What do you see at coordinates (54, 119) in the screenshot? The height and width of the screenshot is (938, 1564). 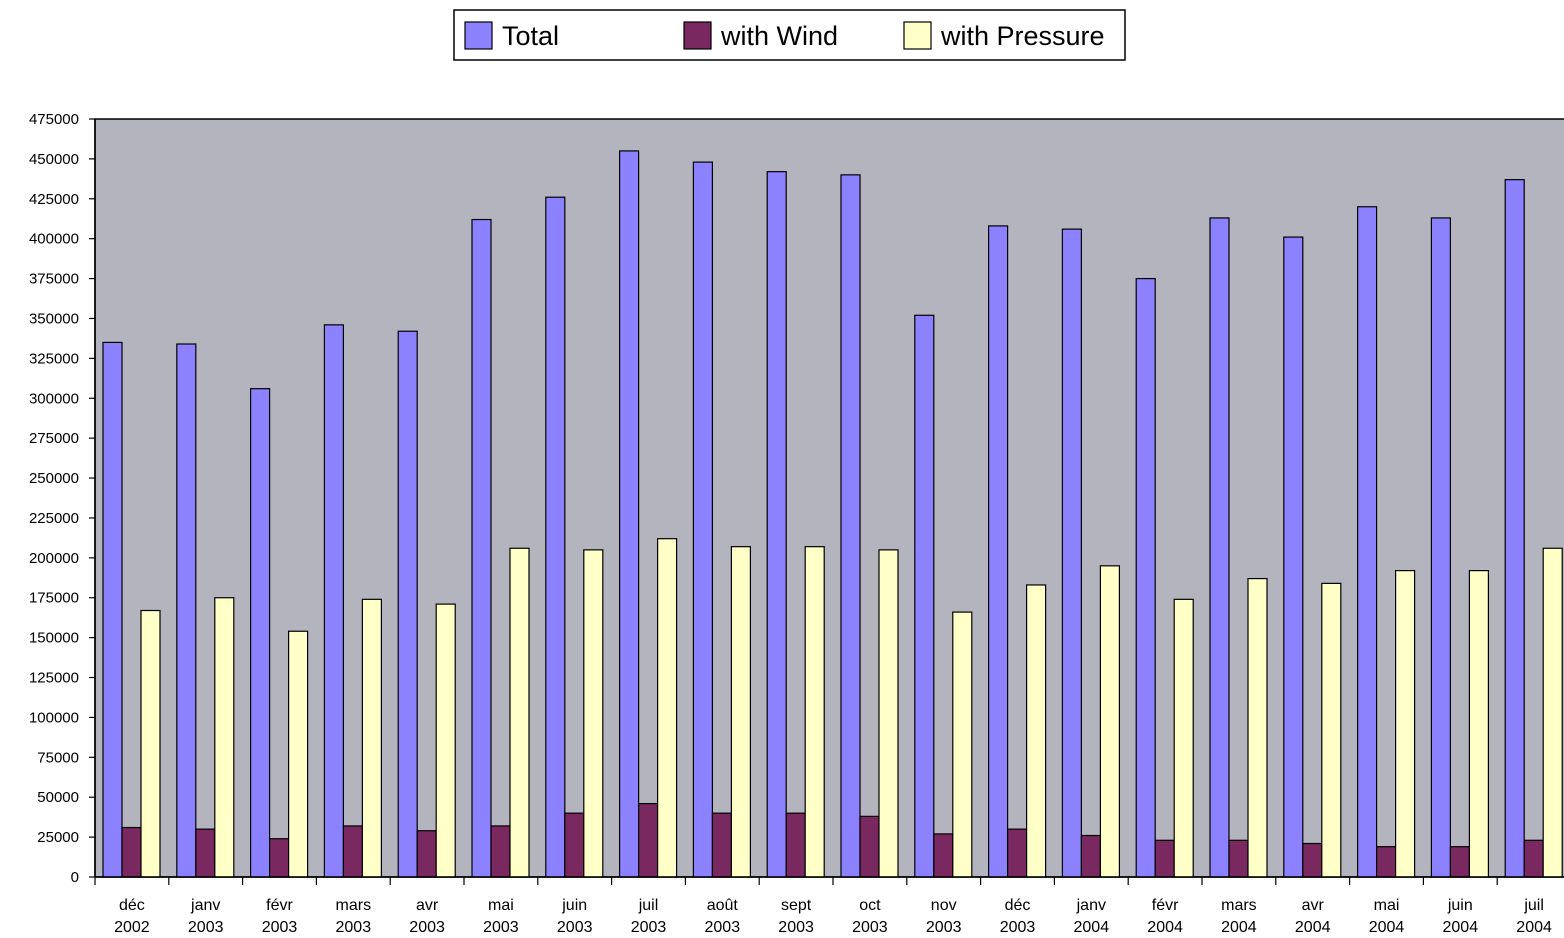 I see `y-tick-label: 475000` at bounding box center [54, 119].